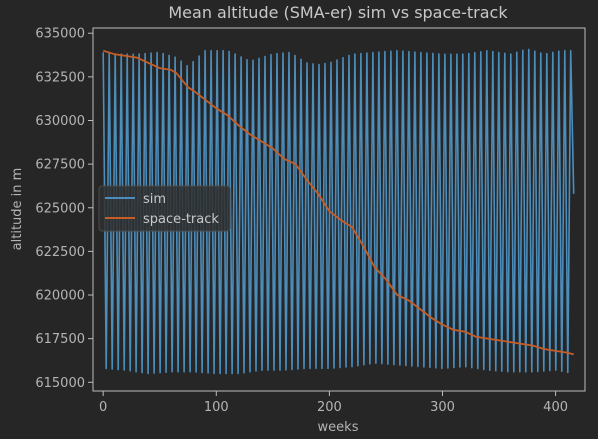 Image resolution: width=598 pixels, height=439 pixels. Describe the element at coordinates (17, 209) in the screenshot. I see `y-axis-label: altitude in m` at that location.